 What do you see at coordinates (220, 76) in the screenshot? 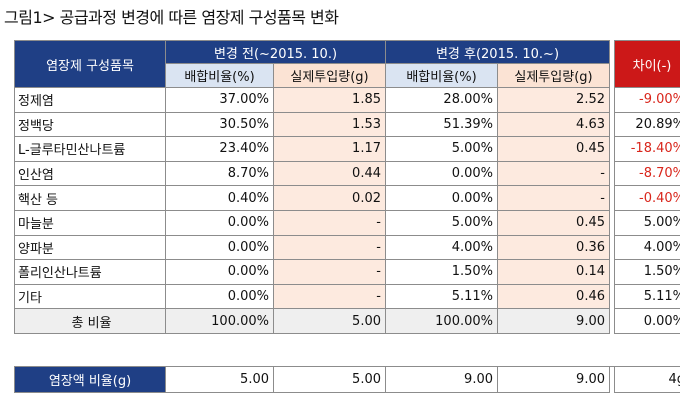
I see `subheader-before-ratio: 배합비율(%)` at bounding box center [220, 76].